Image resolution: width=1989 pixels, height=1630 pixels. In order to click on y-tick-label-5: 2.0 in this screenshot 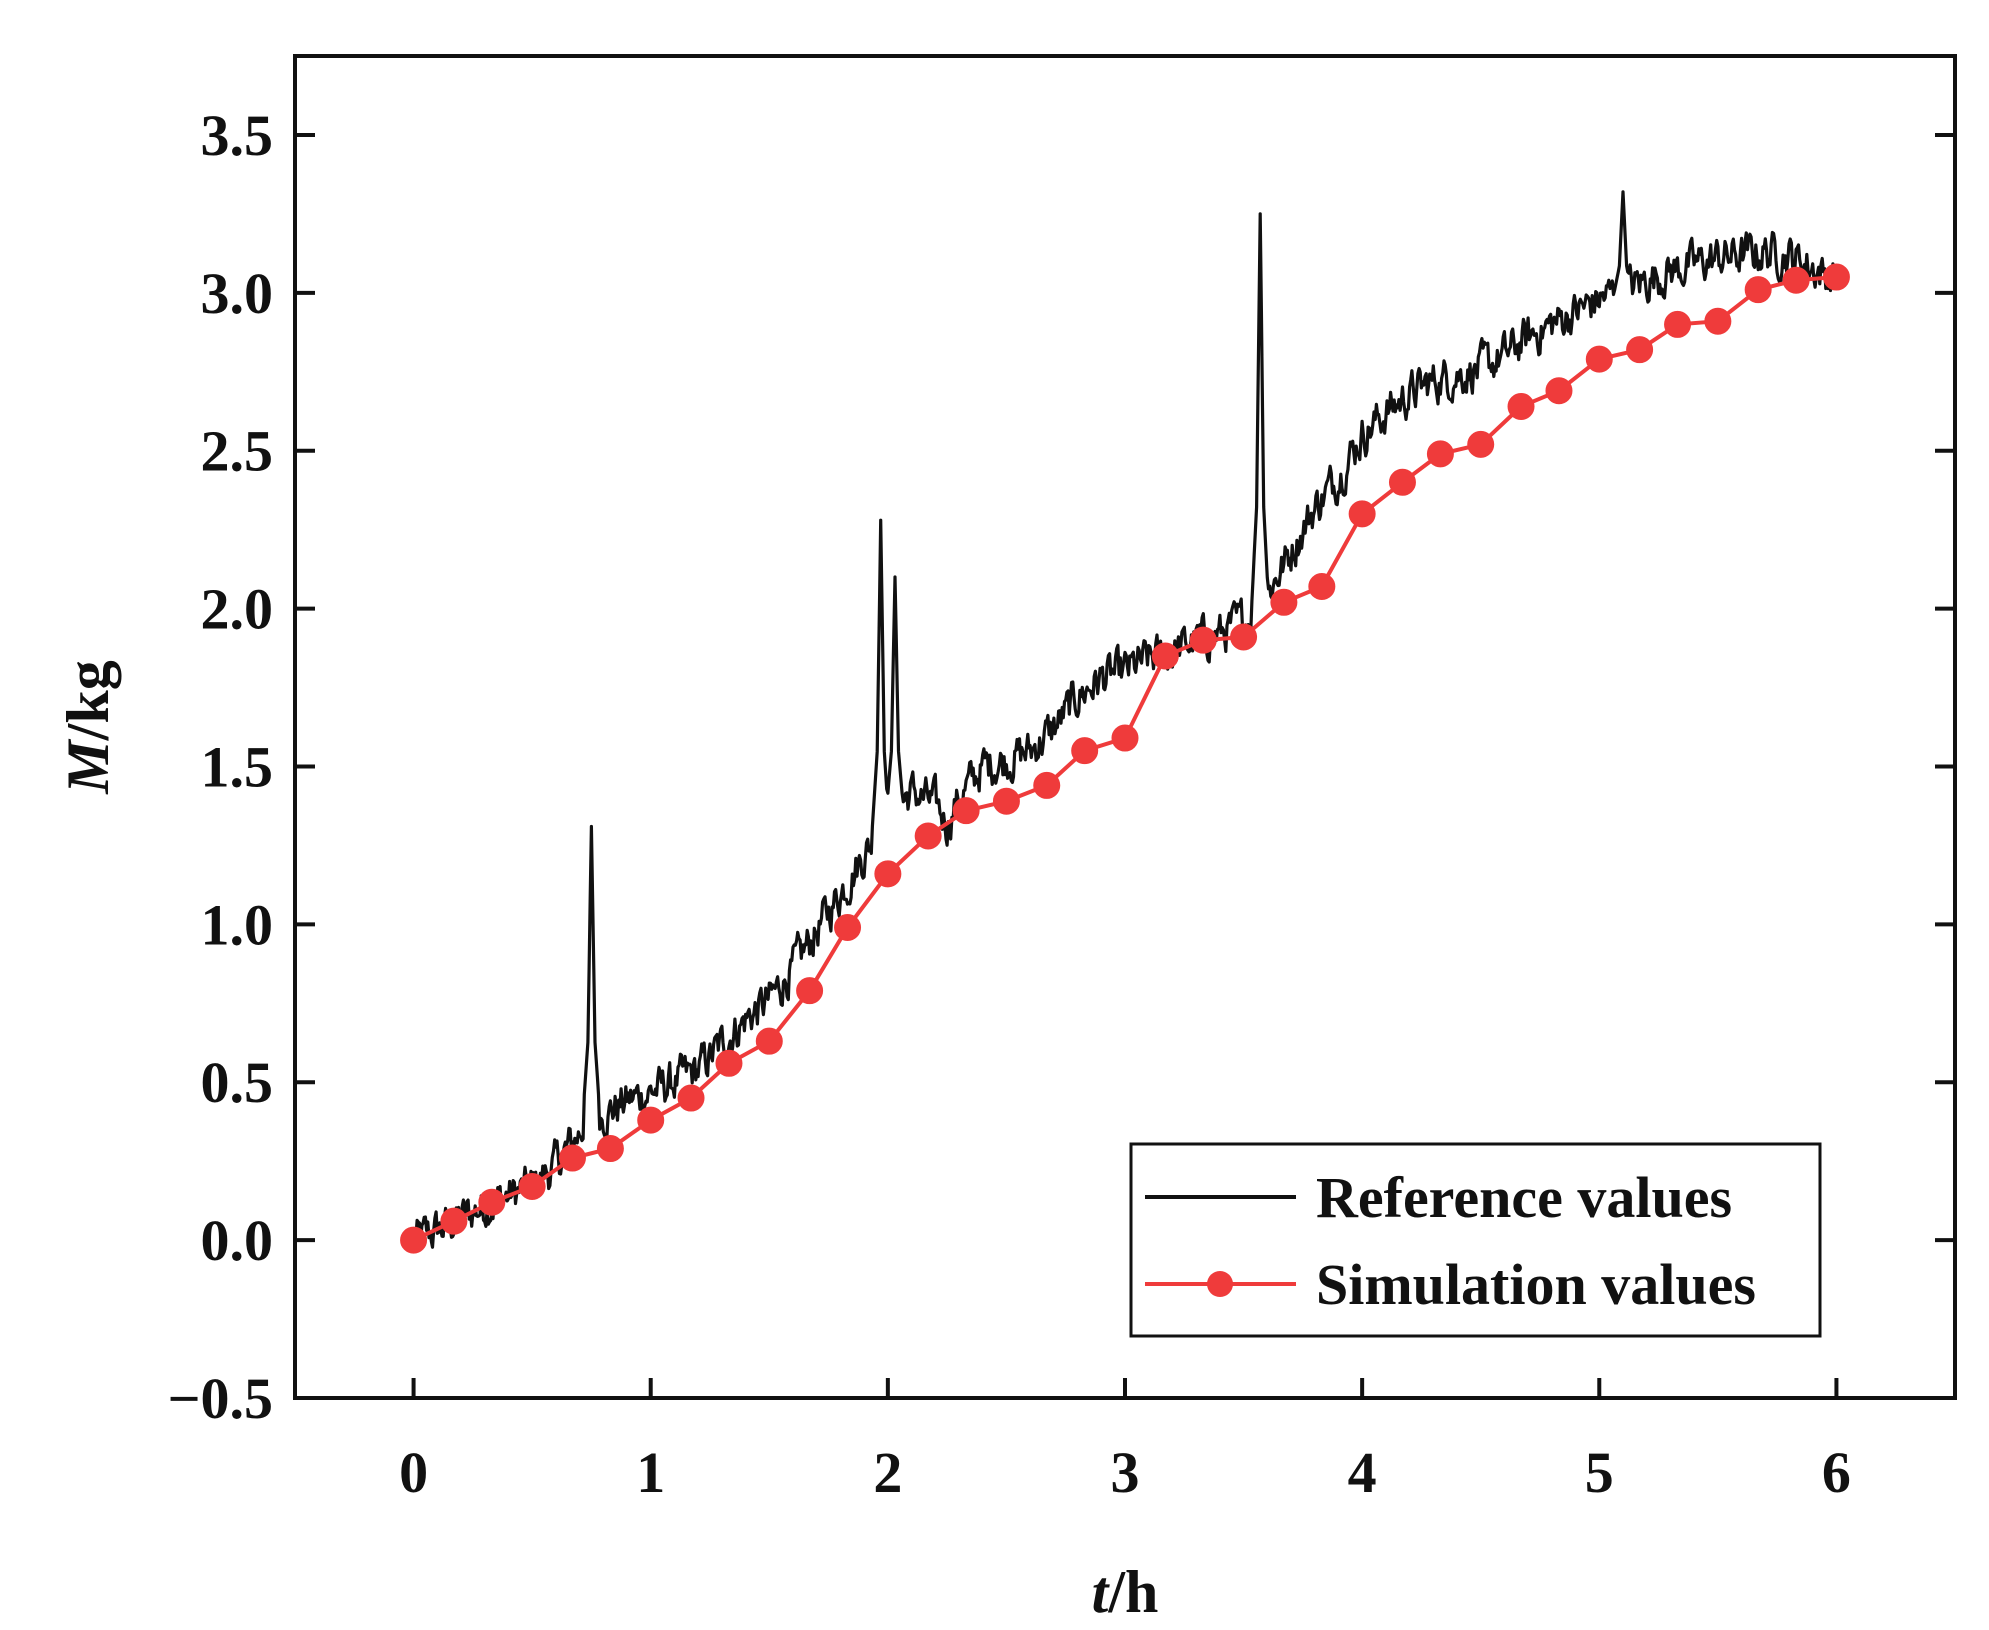, I will do `click(237, 609)`.